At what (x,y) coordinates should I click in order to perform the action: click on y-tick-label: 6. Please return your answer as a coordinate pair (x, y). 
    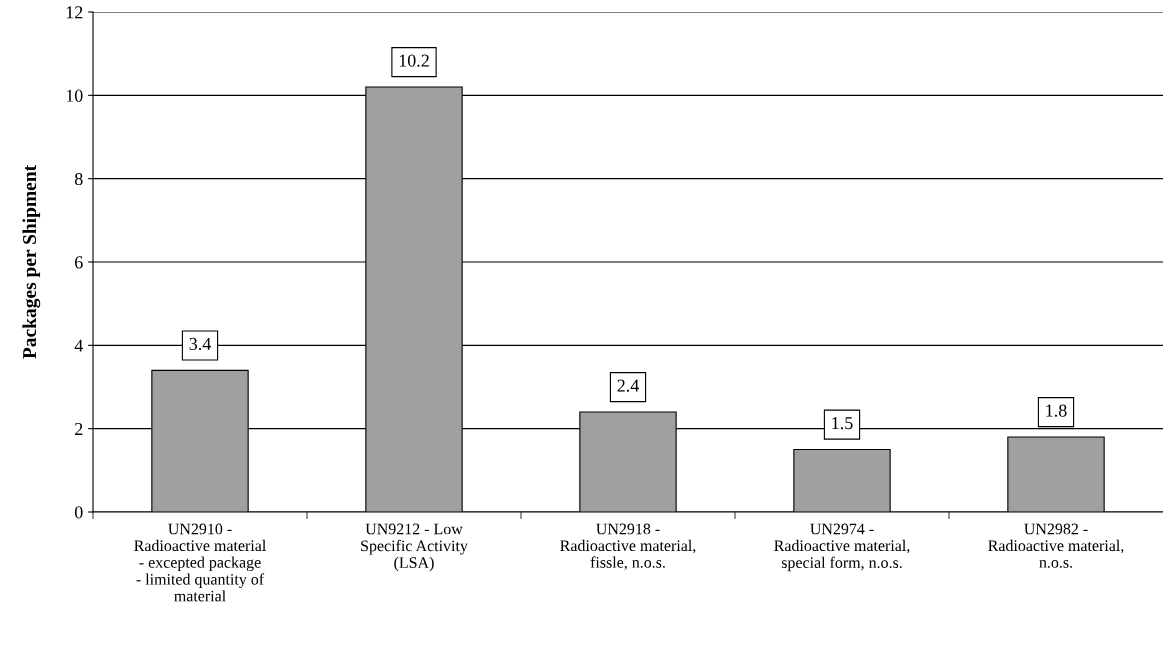
    Looking at the image, I should click on (79, 262).